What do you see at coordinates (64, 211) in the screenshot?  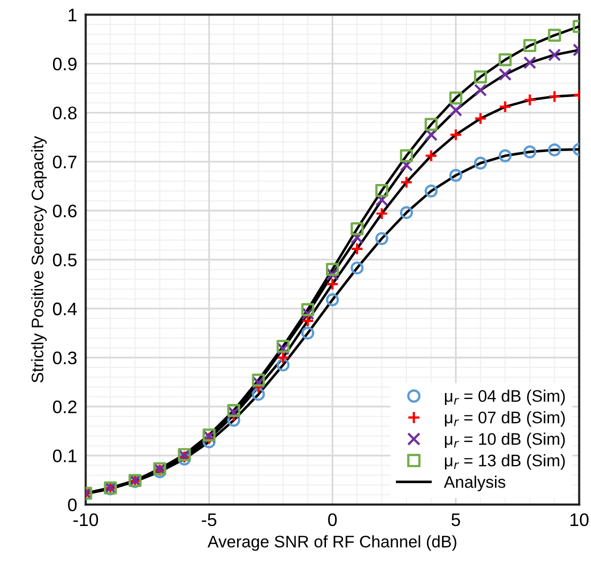 I see `y-tick-label: 0.6` at bounding box center [64, 211].